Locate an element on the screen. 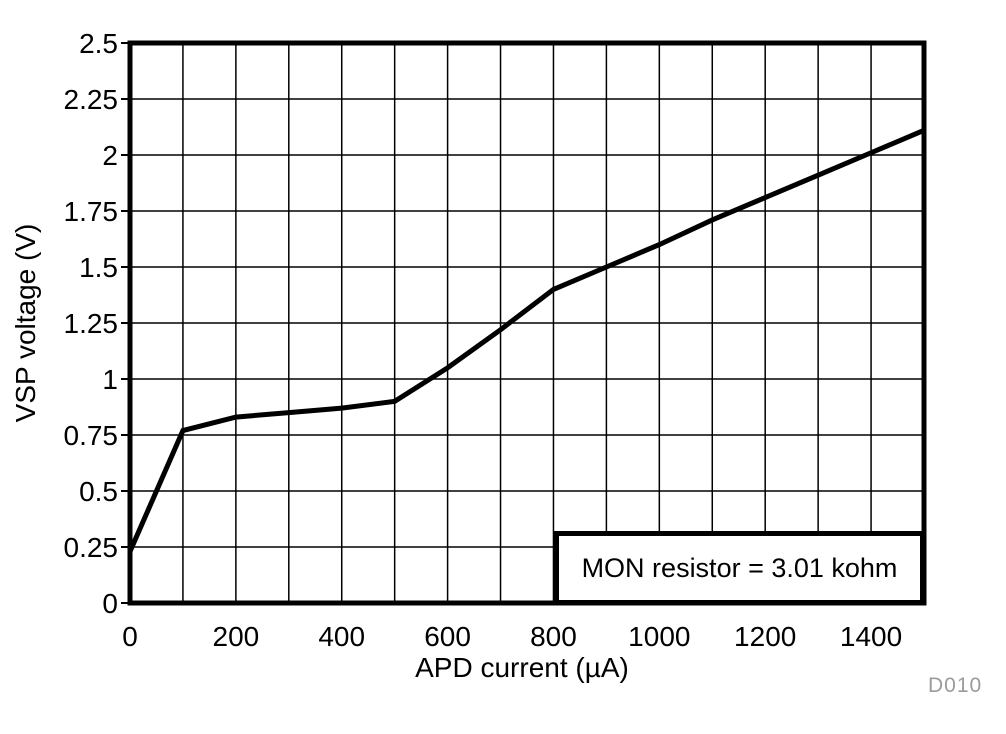 The image size is (1006, 734). y-tick-label: 1.25 is located at coordinates (91, 323).